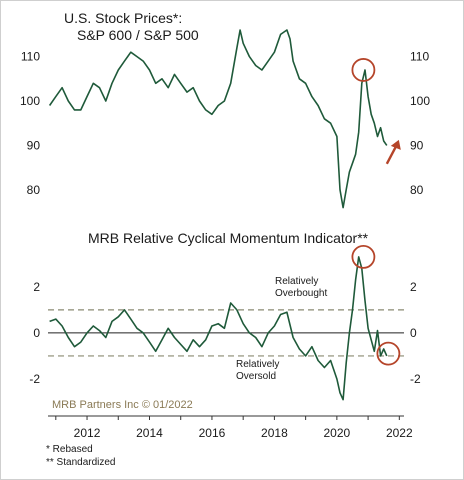 The width and height of the screenshot is (464, 480). I want to click on y-tick-label-left: -2, so click(34, 379).